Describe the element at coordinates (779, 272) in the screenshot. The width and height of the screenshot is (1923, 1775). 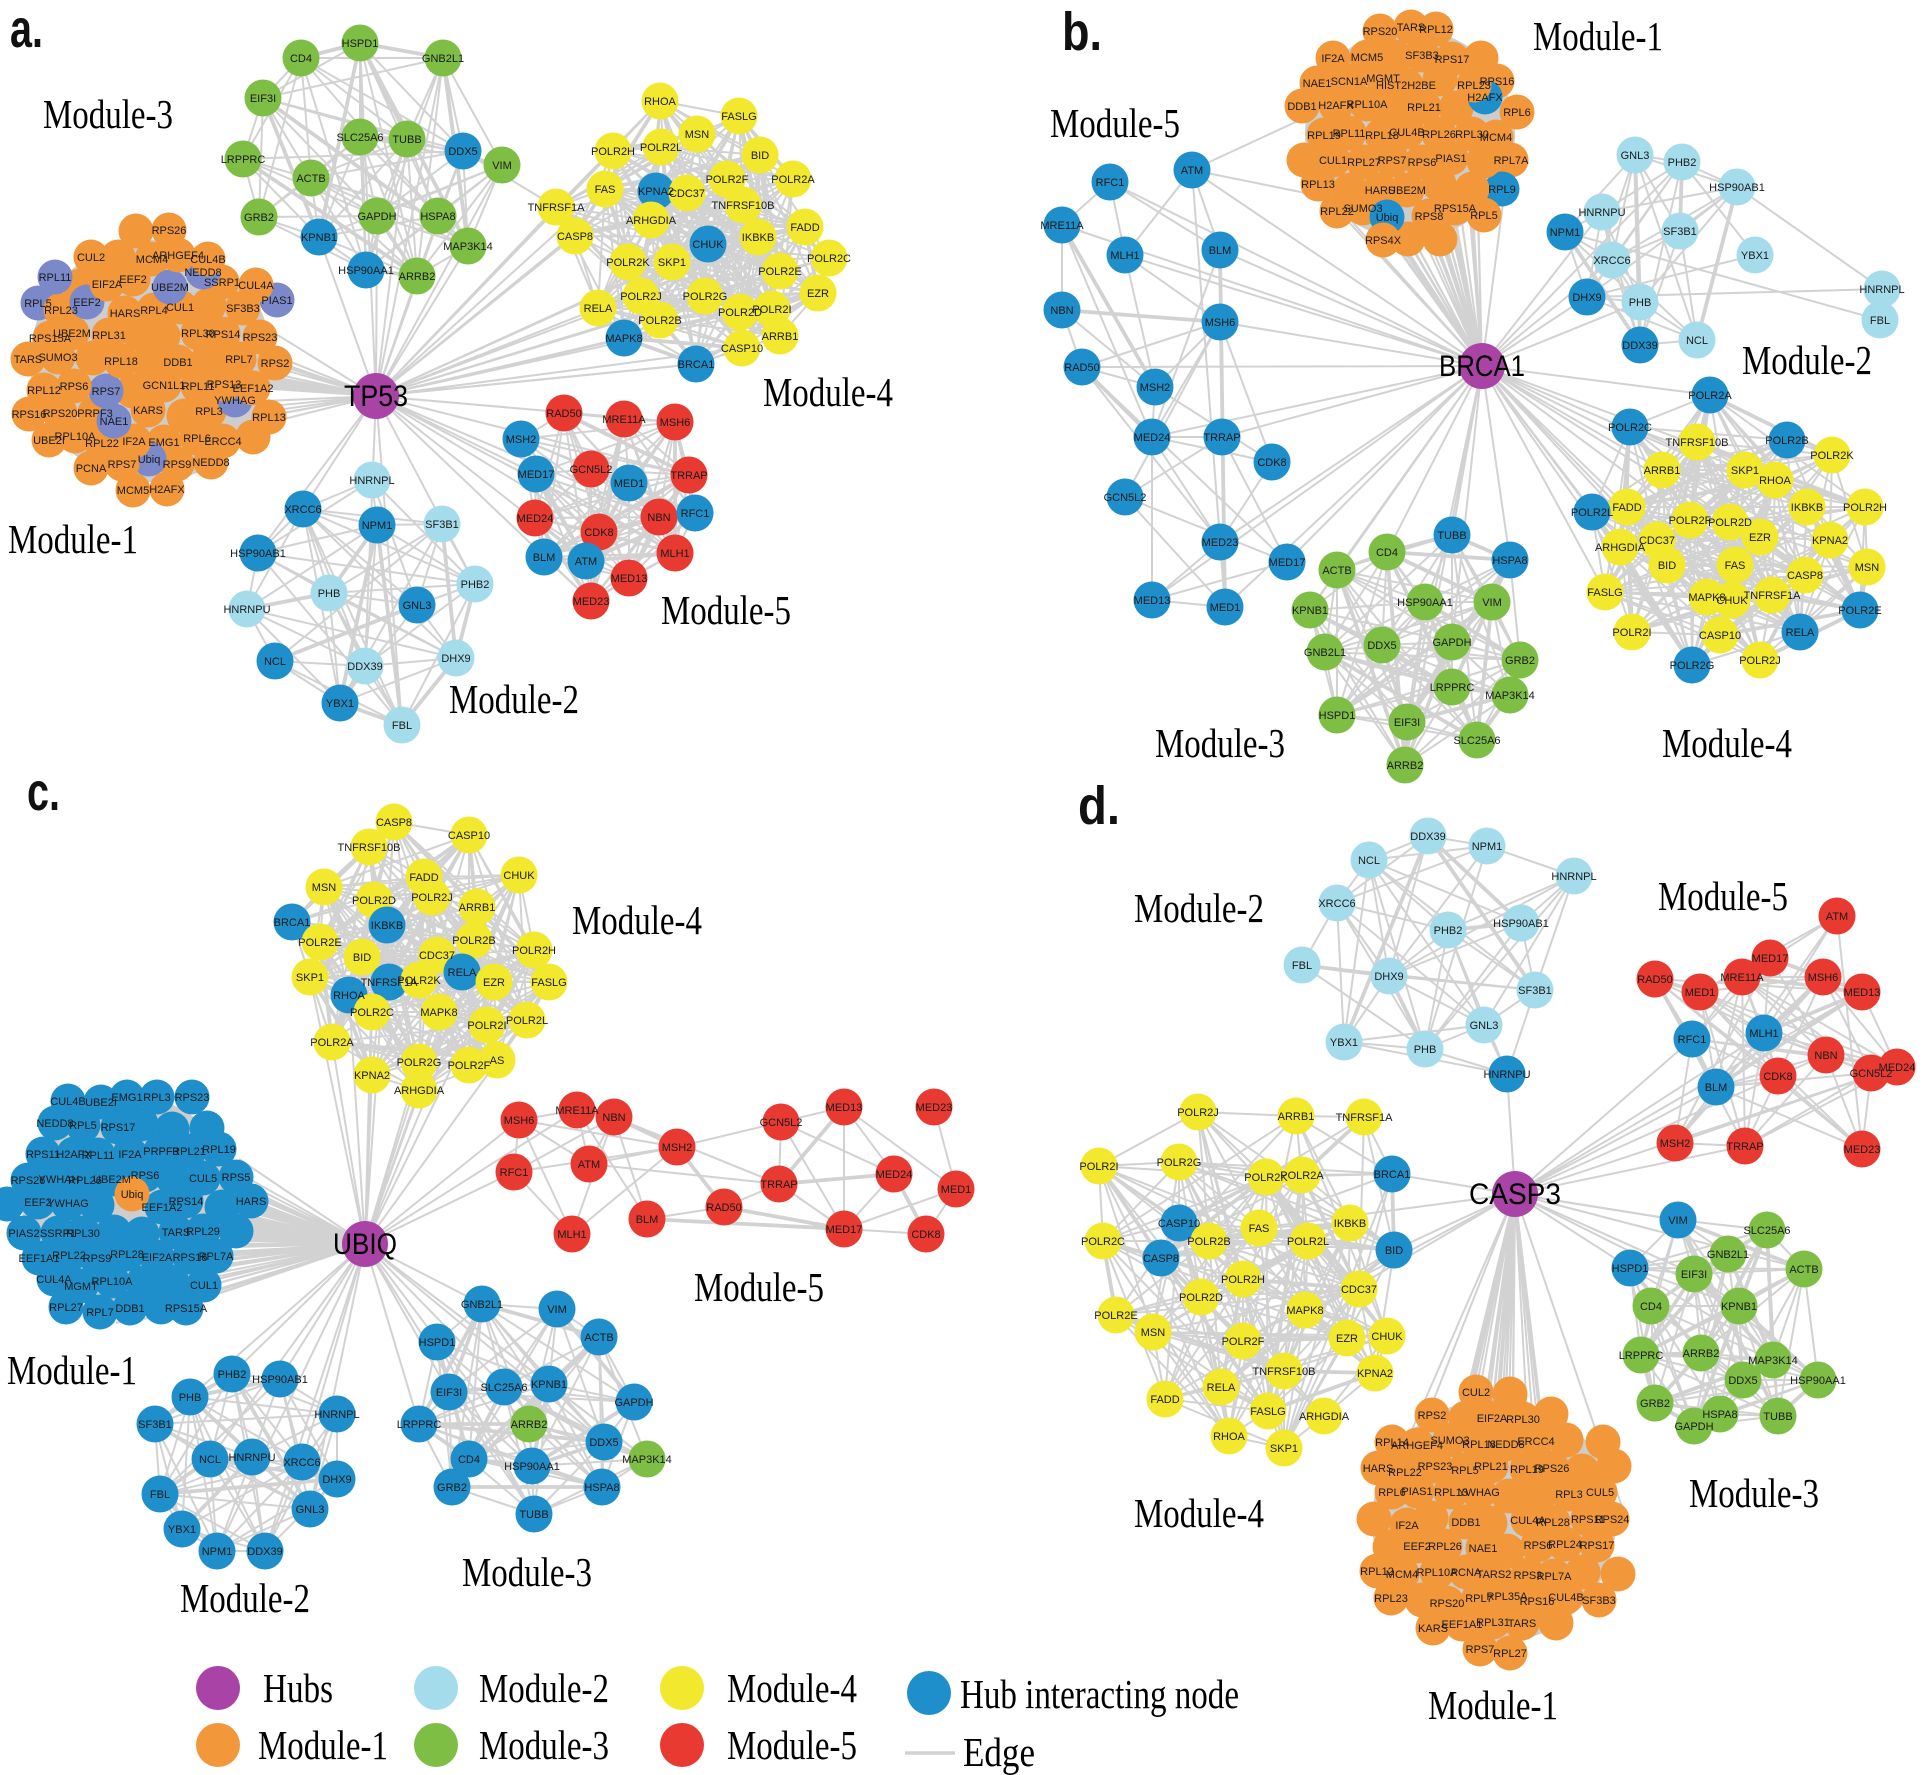
I see `svg-text: POLR2E` at that location.